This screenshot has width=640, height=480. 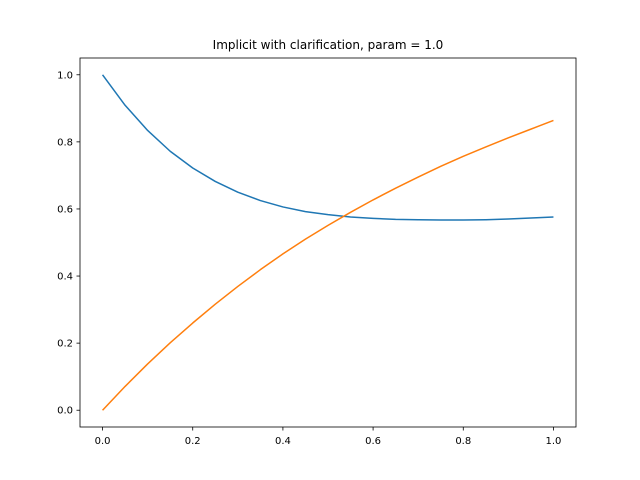 What do you see at coordinates (193, 441) in the screenshot?
I see `x-tick-label: 0.2` at bounding box center [193, 441].